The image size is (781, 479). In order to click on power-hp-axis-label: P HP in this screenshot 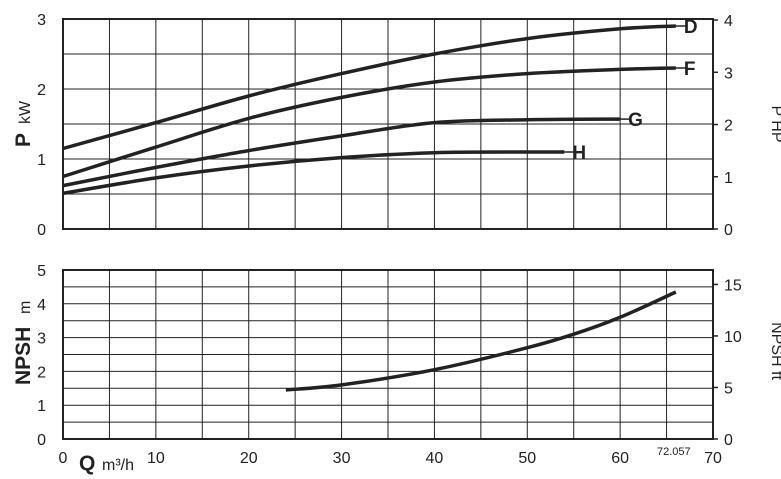, I will do `click(774, 123)`.